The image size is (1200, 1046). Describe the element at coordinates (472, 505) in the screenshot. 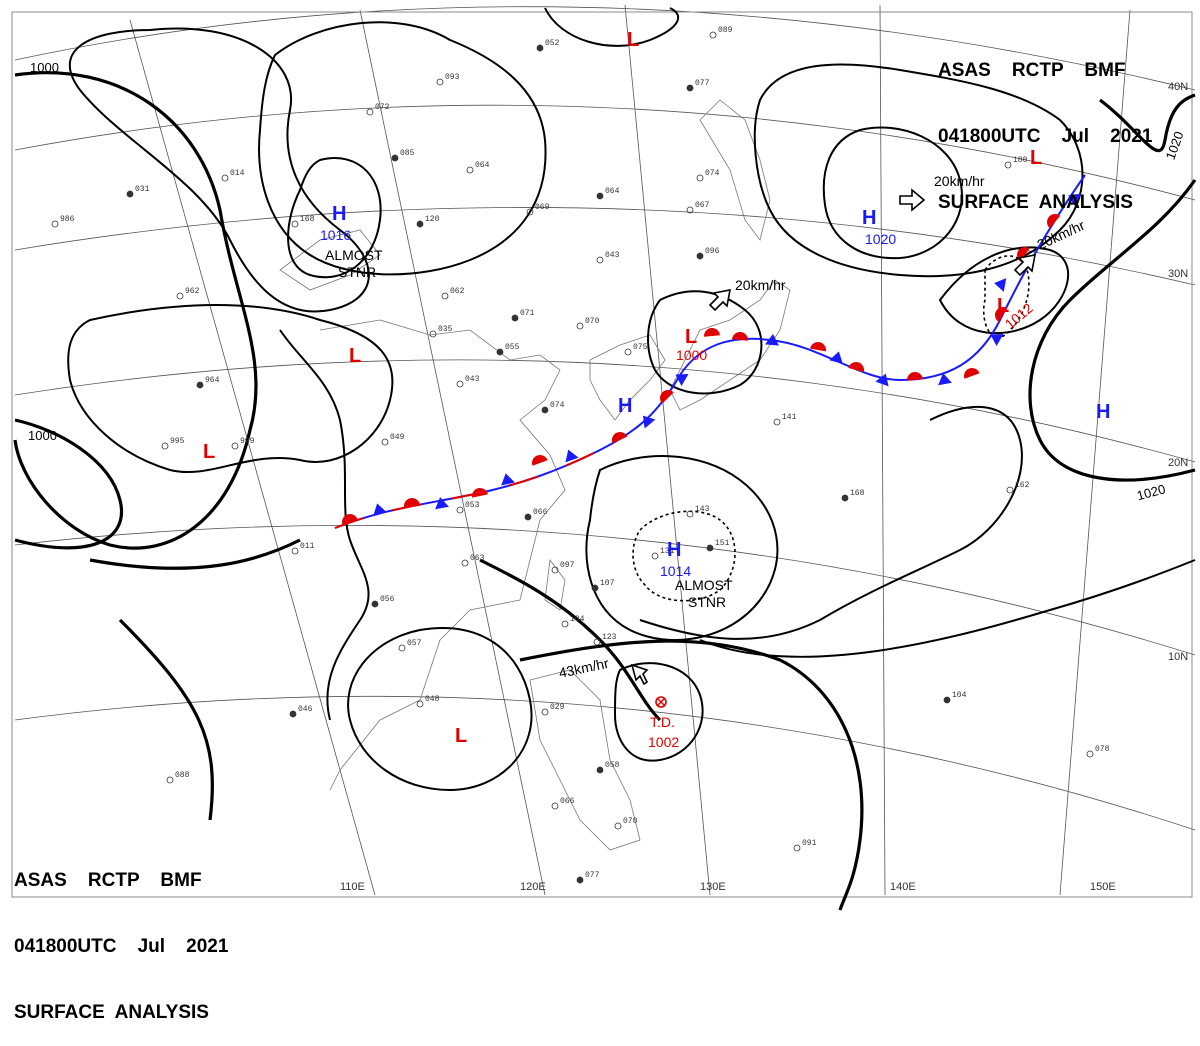

I see `station-pressure-value: 053` at that location.